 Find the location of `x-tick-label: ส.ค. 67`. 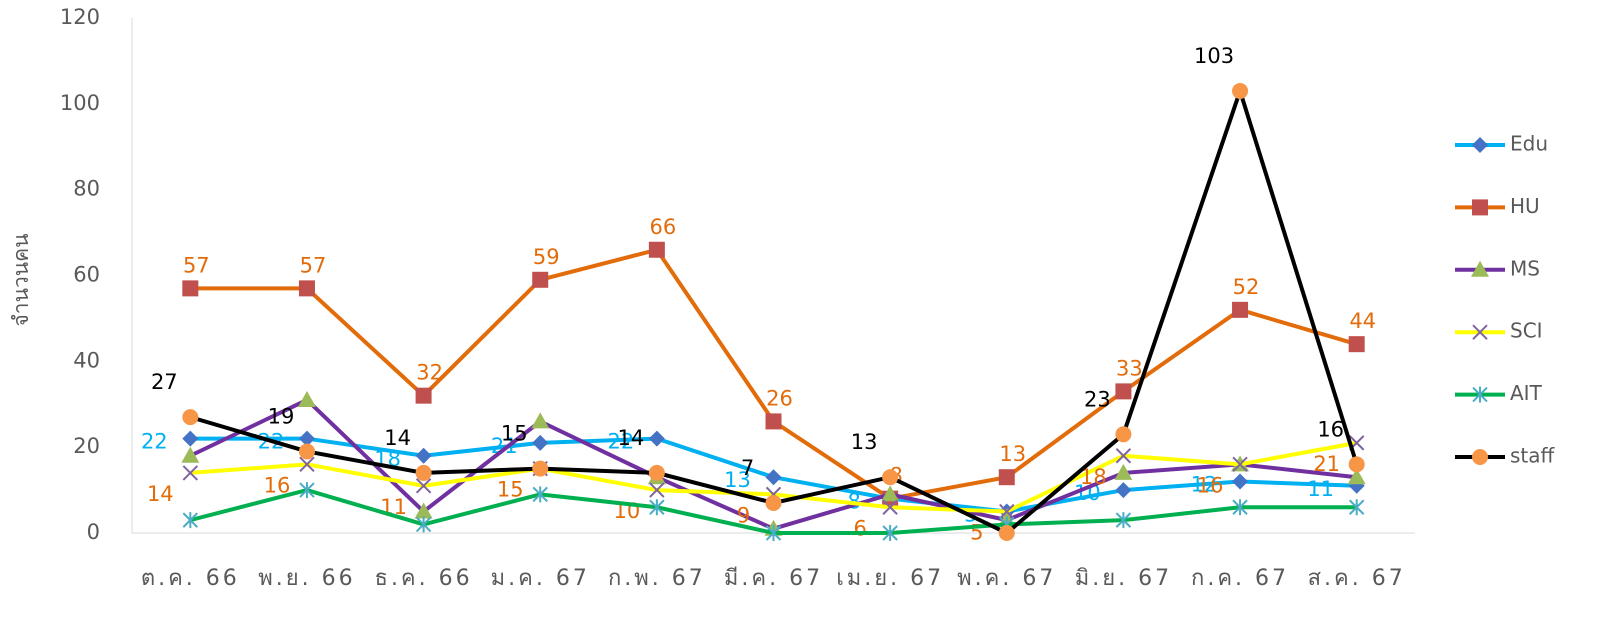

x-tick-label: ส.ค. 67 is located at coordinates (1357, 578).